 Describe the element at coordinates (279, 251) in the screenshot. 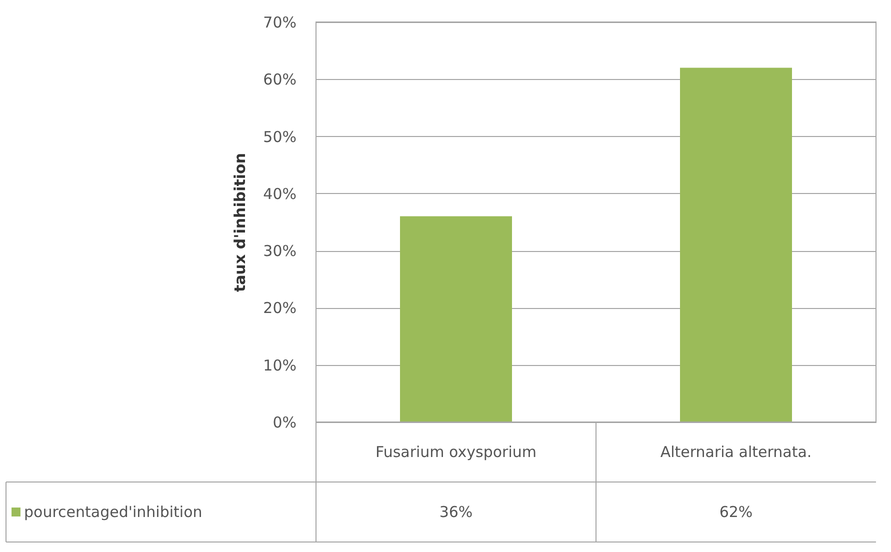

I see `y-tick-label: 30%` at that location.